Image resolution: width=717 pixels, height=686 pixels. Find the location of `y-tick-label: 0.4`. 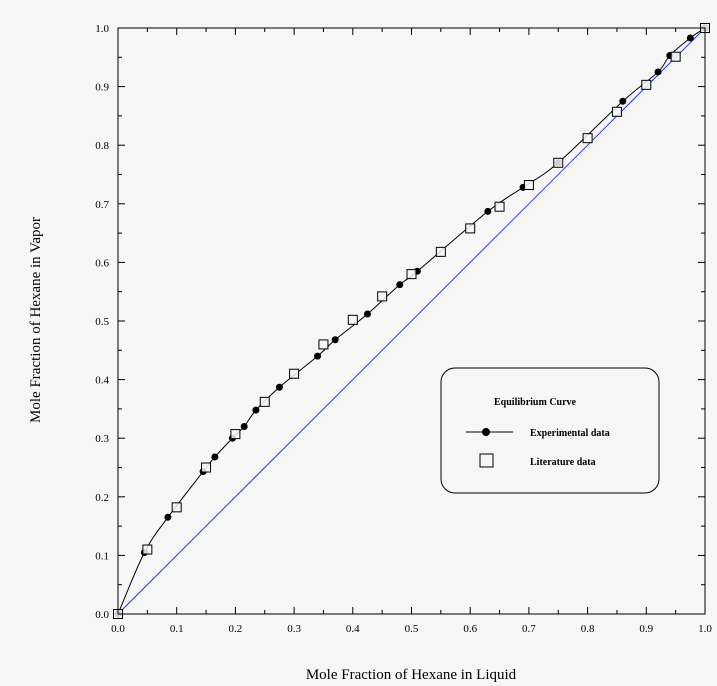

y-tick-label: 0.4 is located at coordinates (102, 381).